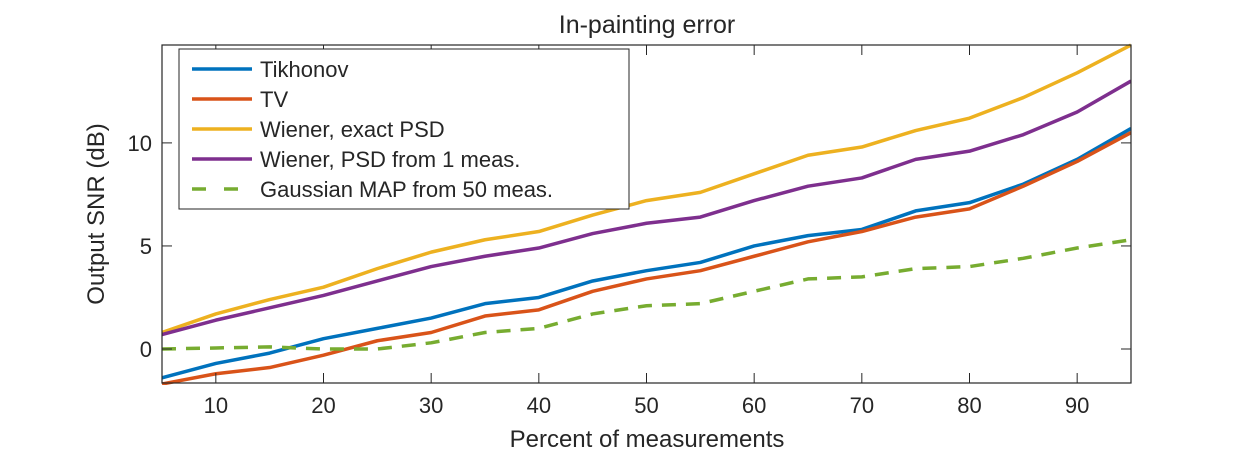  Describe the element at coordinates (539, 405) in the screenshot. I see `x-tick-label: 40` at that location.